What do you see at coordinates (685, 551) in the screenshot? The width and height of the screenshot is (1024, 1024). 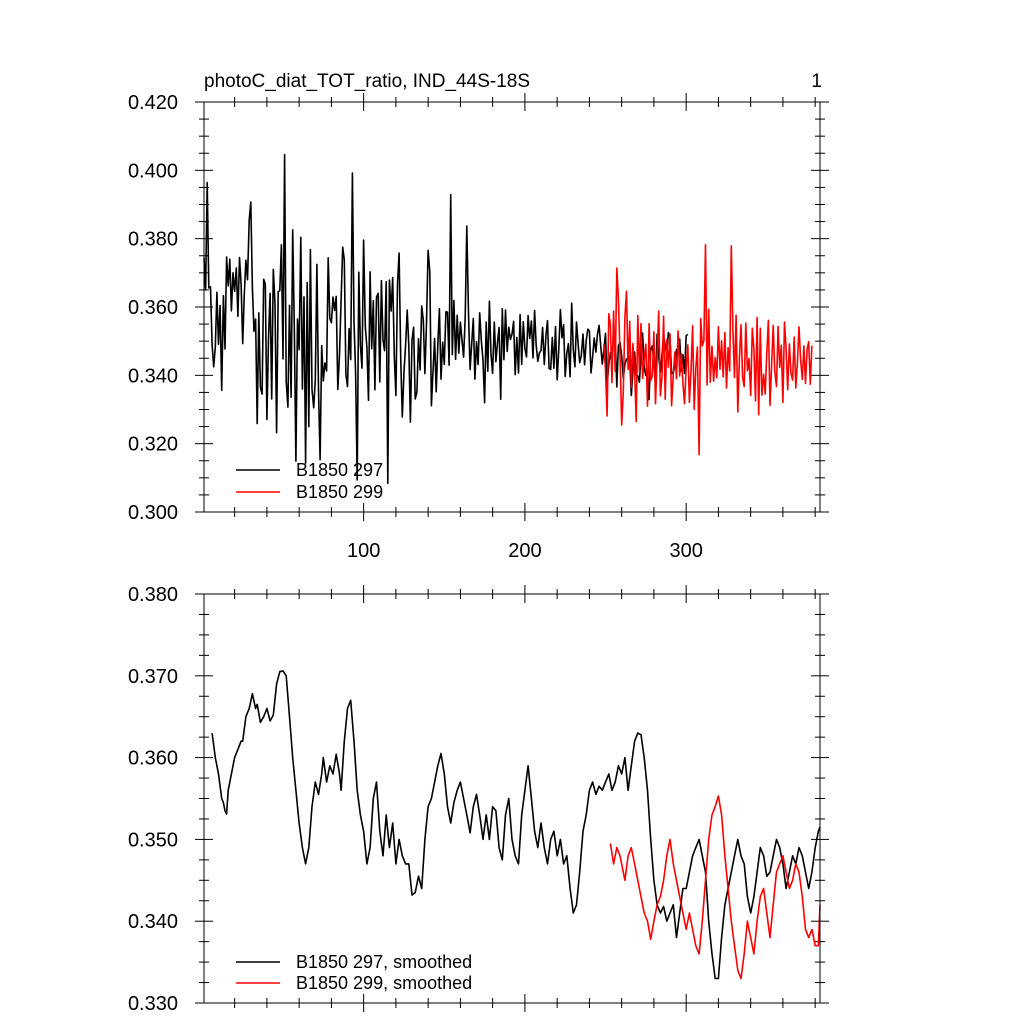 I see `x-tick-label: 300` at bounding box center [685, 551].